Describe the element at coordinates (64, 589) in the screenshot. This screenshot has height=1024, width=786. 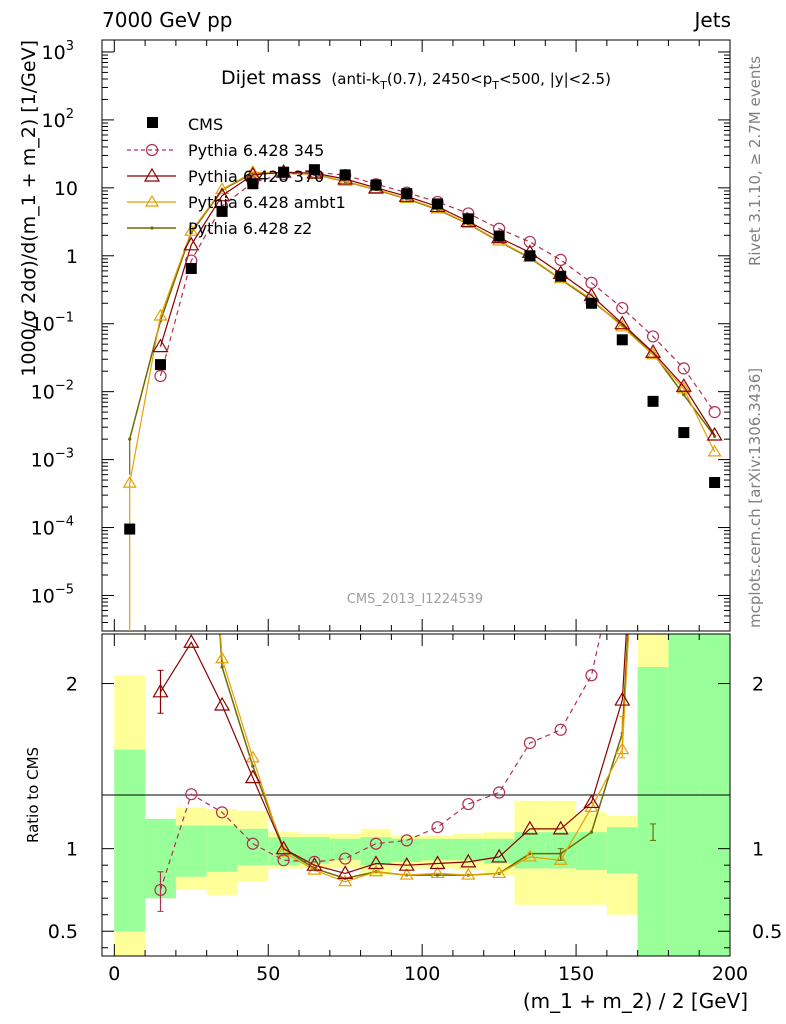
I see `tick-exponent: −5` at that location.